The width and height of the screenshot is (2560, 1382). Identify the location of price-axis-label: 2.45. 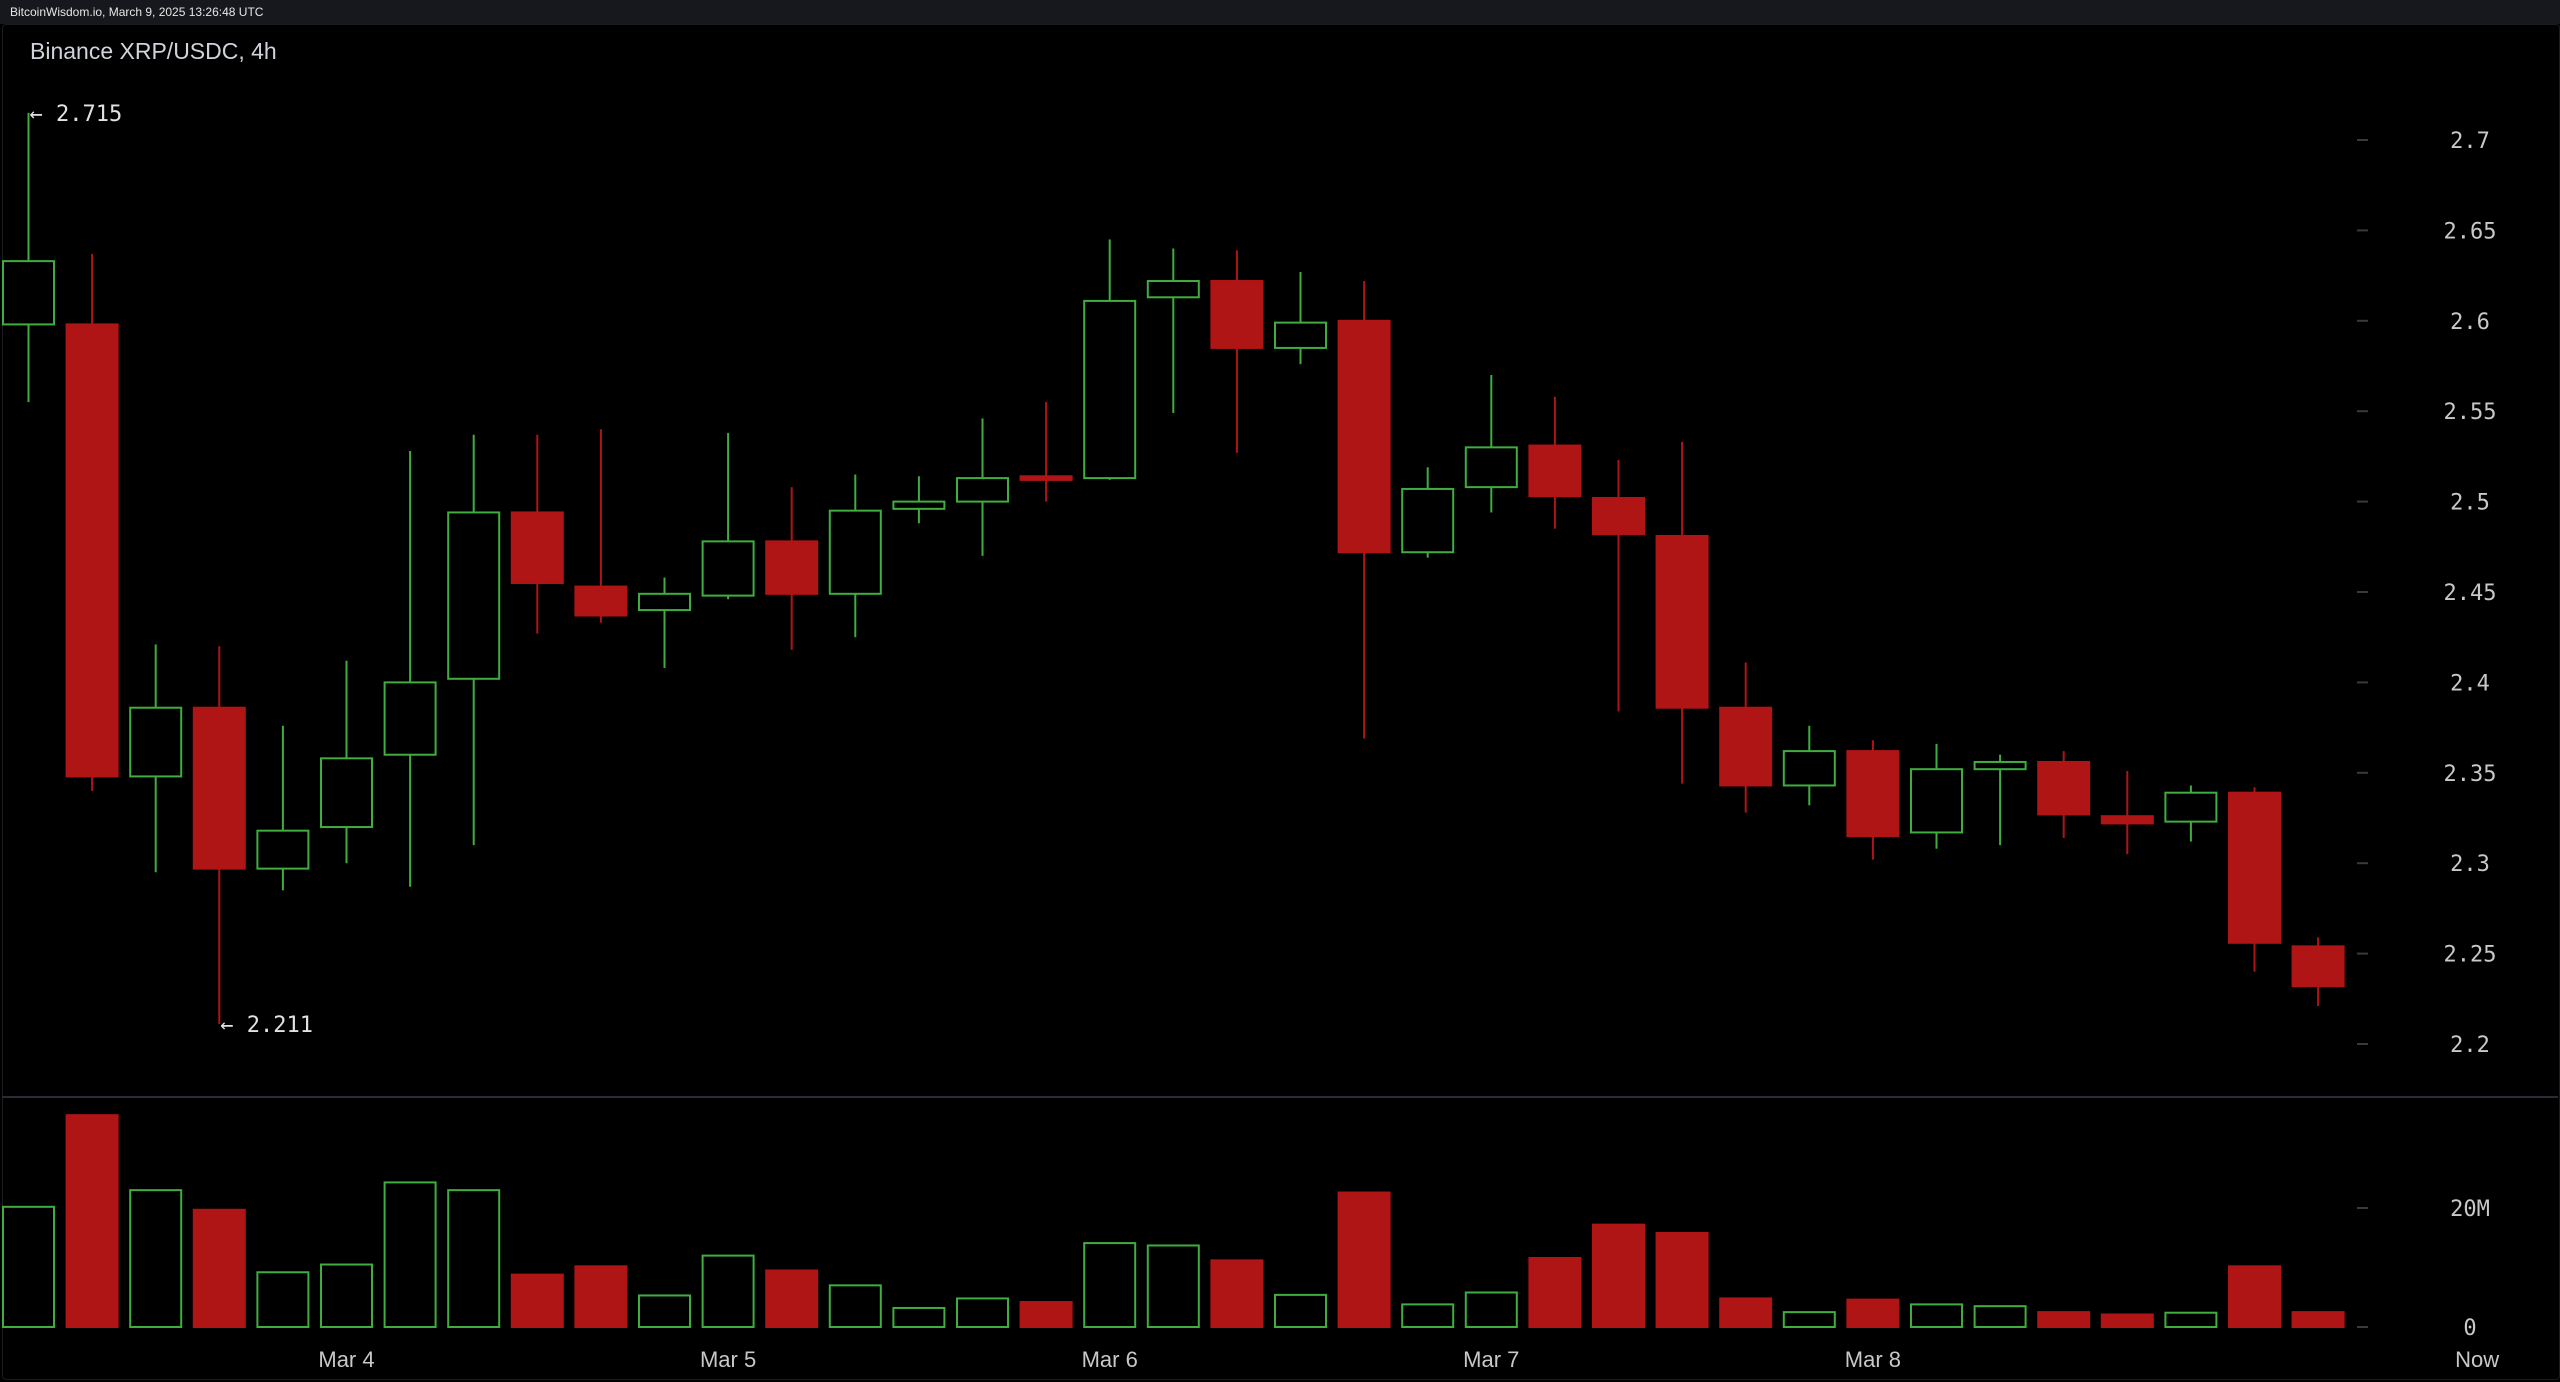
(2470, 593).